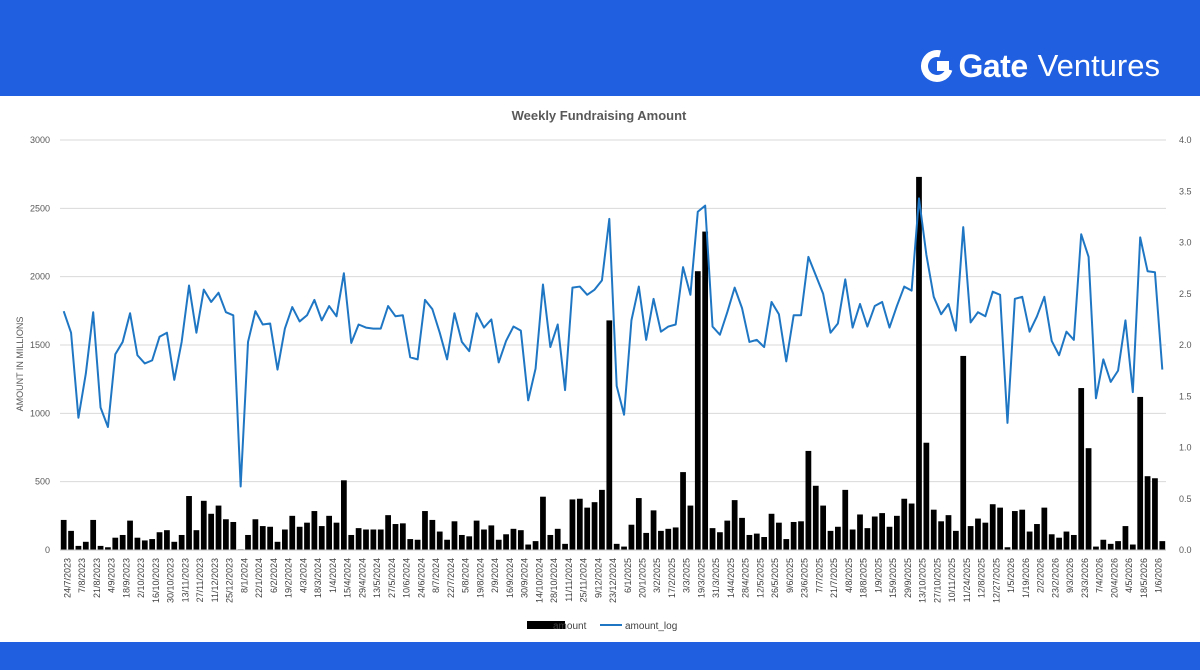 The height and width of the screenshot is (670, 1200). I want to click on y2-tick-label: 2.0, so click(1185, 345).